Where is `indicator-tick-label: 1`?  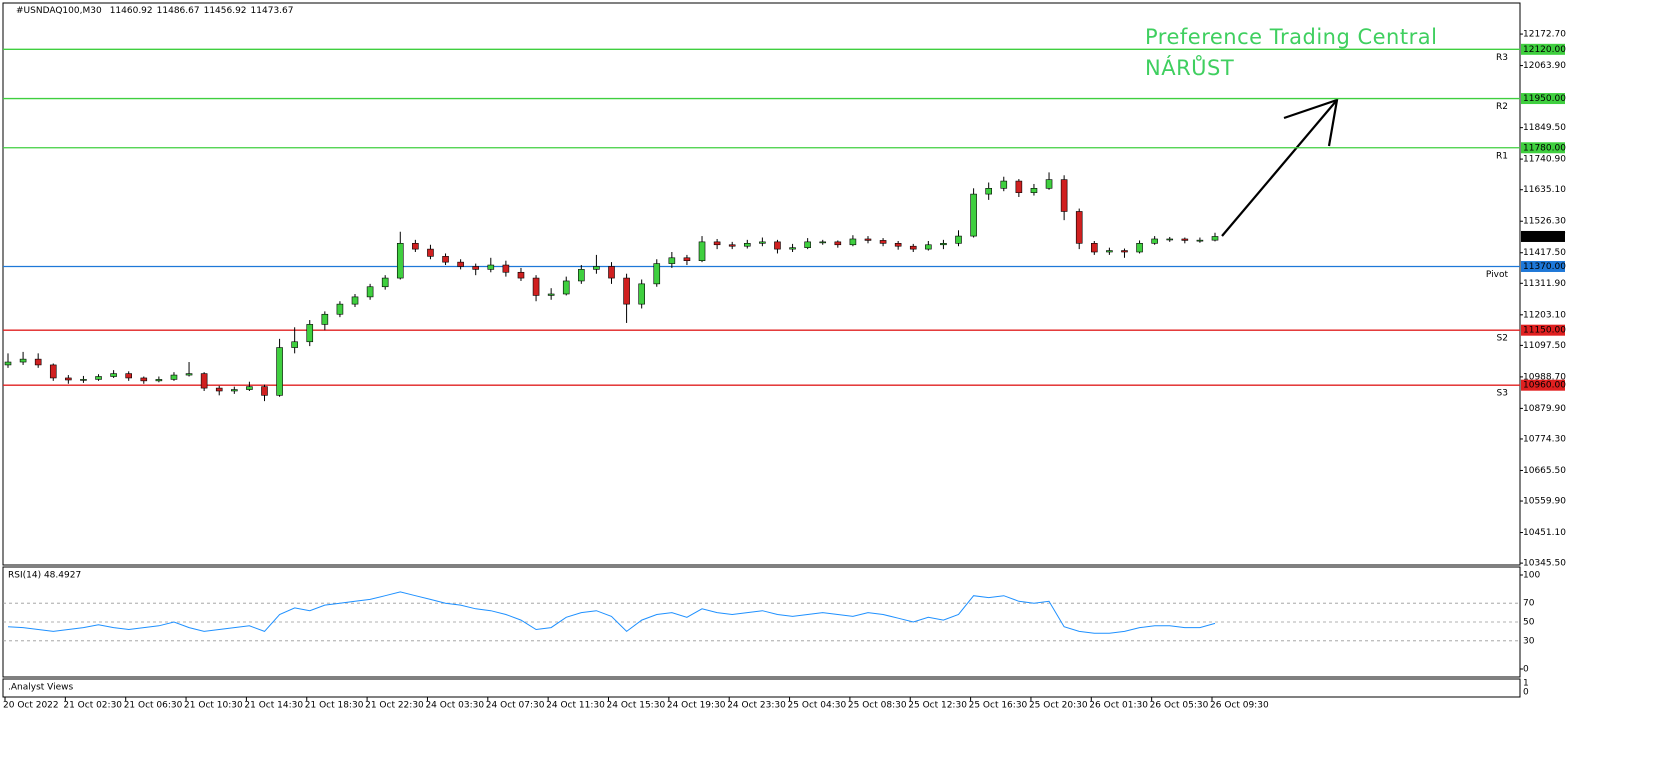 indicator-tick-label: 1 is located at coordinates (1526, 684).